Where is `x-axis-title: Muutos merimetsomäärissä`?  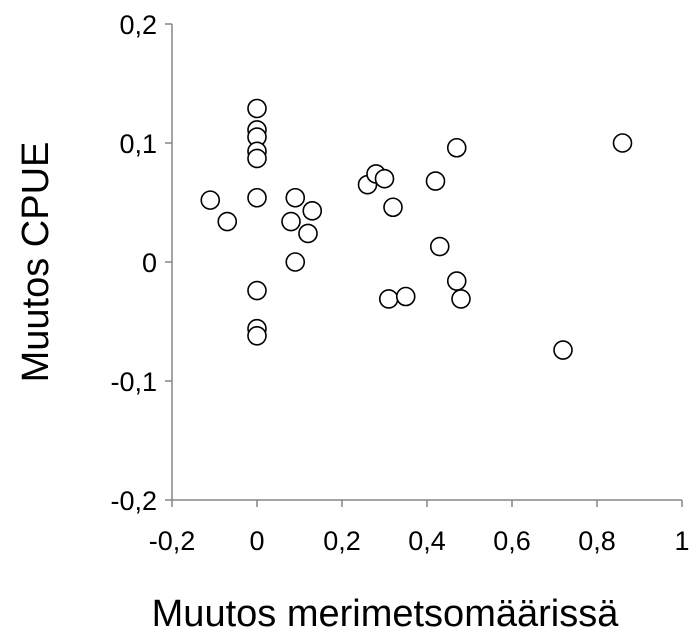 x-axis-title: Muutos merimetsomäärissä is located at coordinates (386, 614).